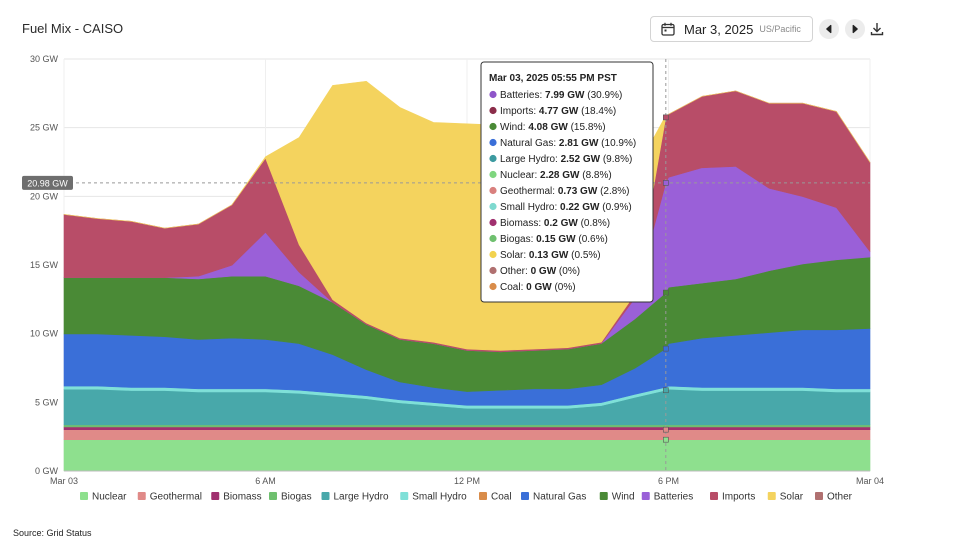  What do you see at coordinates (877, 29) in the screenshot?
I see `download-icon` at bounding box center [877, 29].